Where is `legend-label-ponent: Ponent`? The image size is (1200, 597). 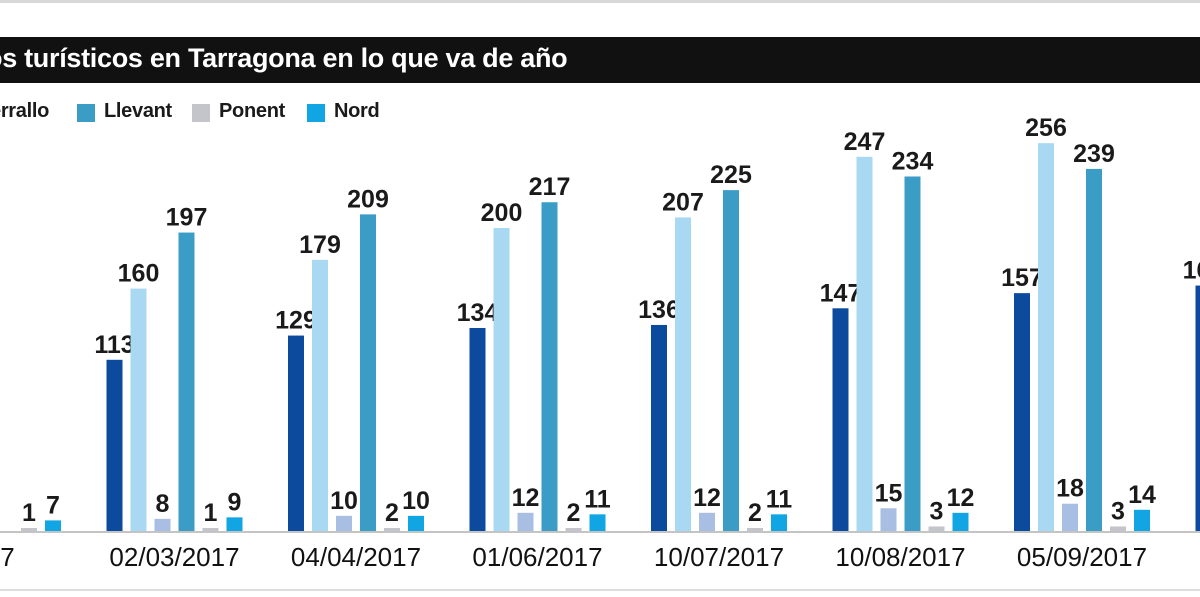 legend-label-ponent: Ponent is located at coordinates (252, 111).